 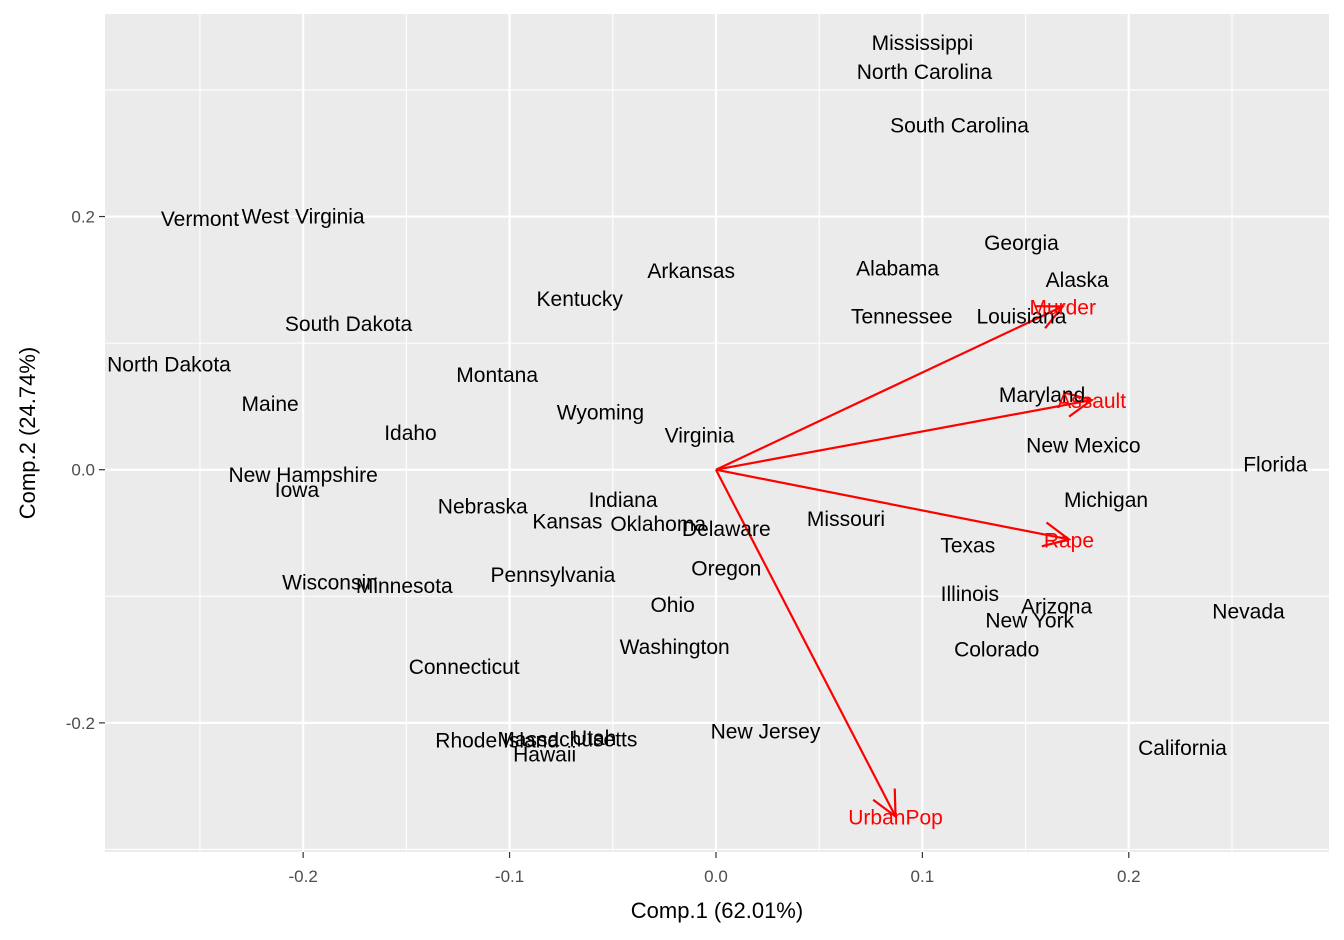 I want to click on state-label: Ohio, so click(x=672, y=605).